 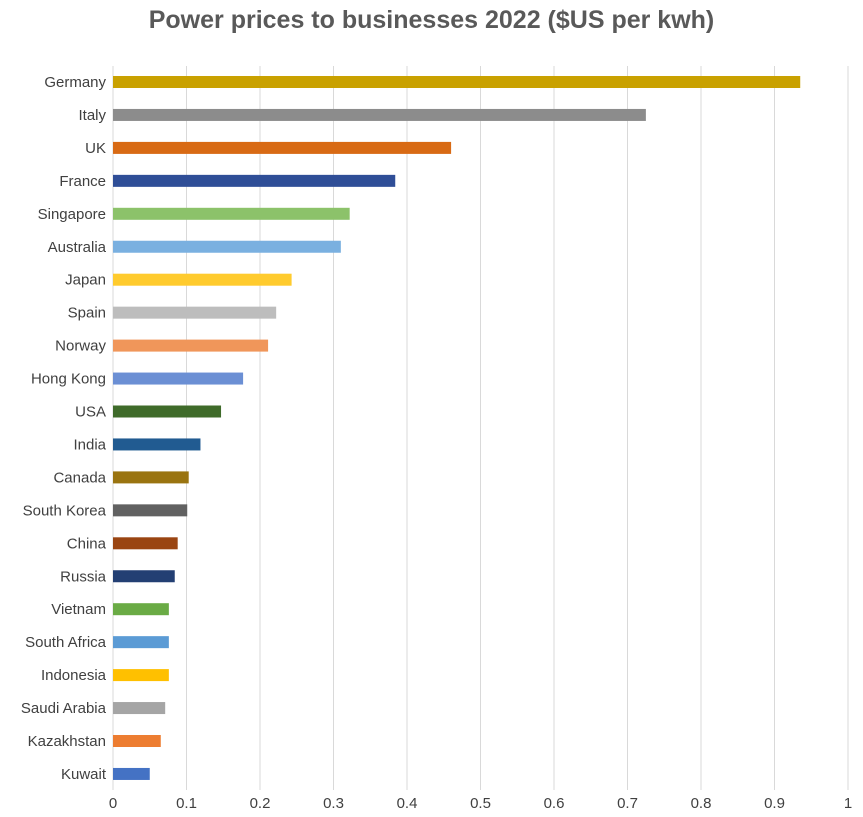 What do you see at coordinates (79, 477) in the screenshot?
I see `category-label: Canada` at bounding box center [79, 477].